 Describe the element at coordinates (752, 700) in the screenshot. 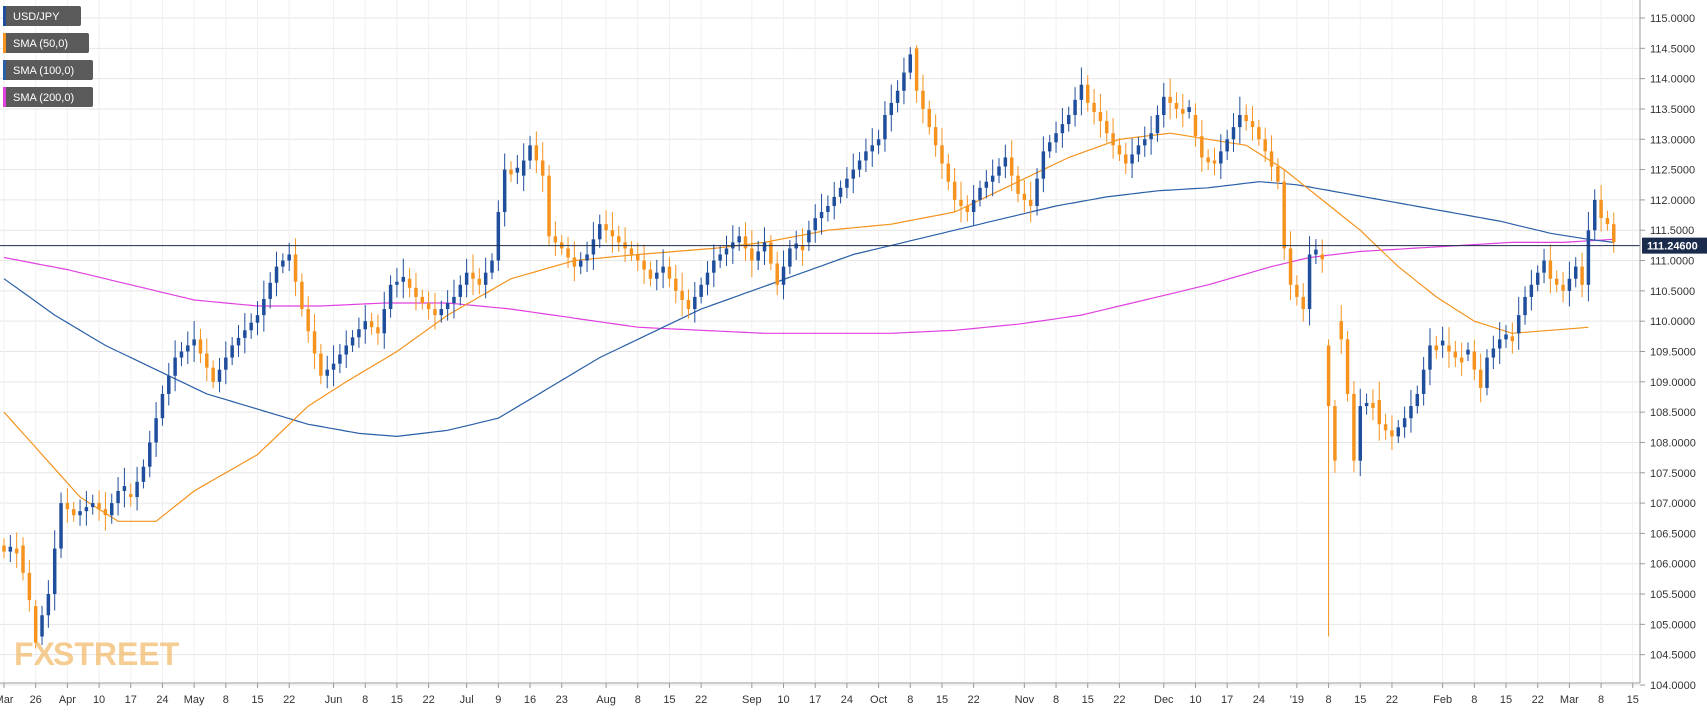

I see `x-tick-label: Sep` at that location.